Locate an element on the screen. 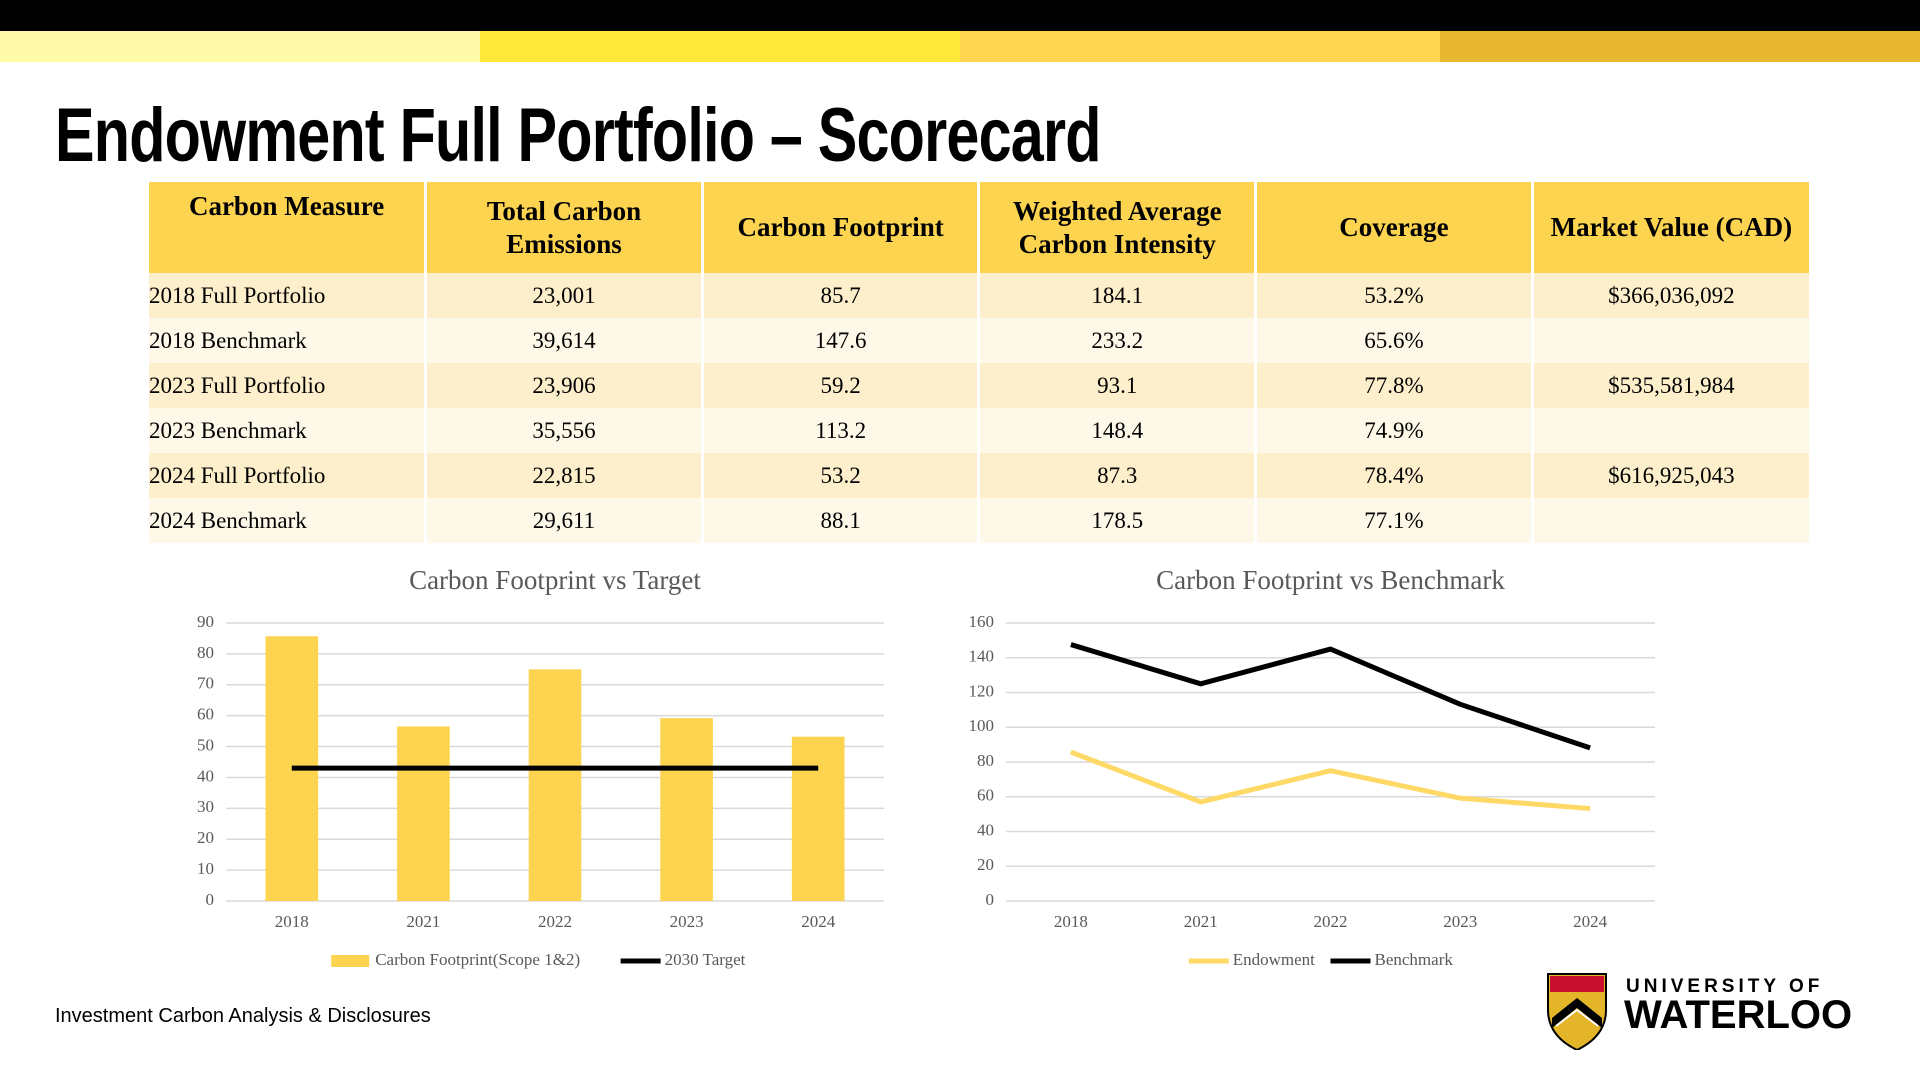 The height and width of the screenshot is (1080, 1920). table-cell: 23,001 is located at coordinates (563, 295).